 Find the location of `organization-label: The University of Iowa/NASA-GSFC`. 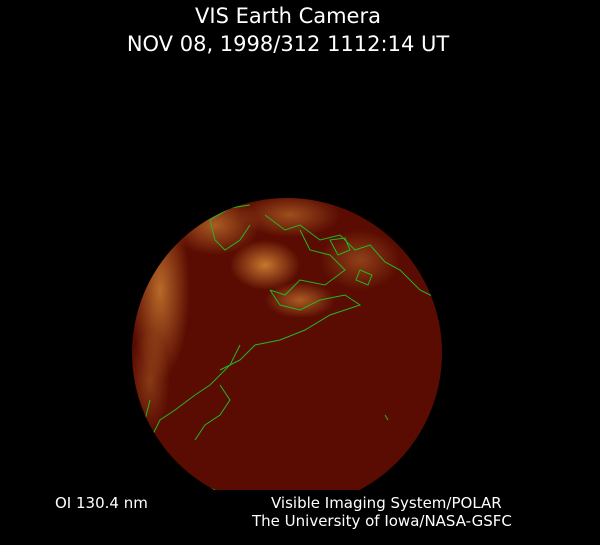

organization-label: The University of Iowa/NASA-GSFC is located at coordinates (382, 521).